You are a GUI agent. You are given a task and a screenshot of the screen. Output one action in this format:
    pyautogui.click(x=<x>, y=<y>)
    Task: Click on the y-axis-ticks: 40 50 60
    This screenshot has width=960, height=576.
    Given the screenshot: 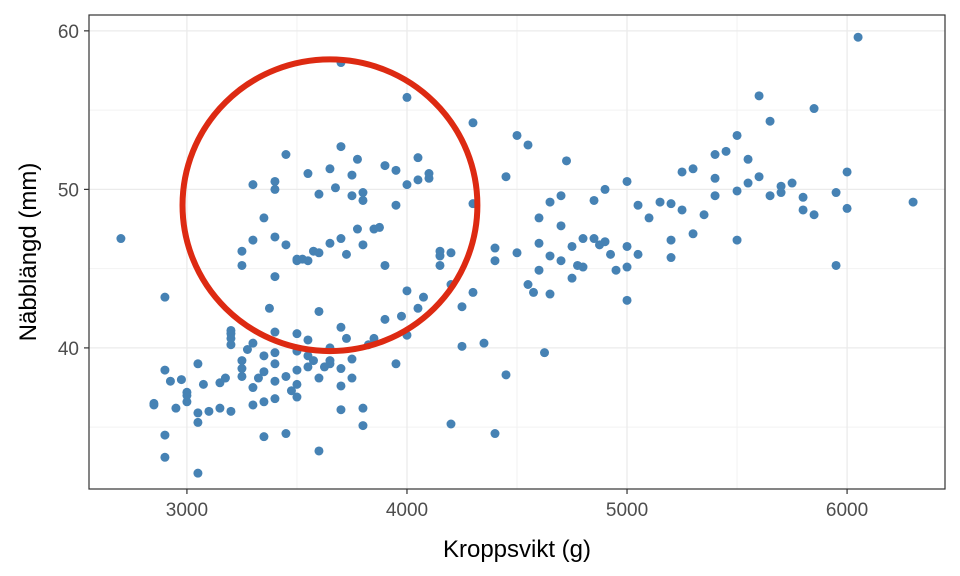 What is the action you would take?
    pyautogui.click(x=73, y=191)
    